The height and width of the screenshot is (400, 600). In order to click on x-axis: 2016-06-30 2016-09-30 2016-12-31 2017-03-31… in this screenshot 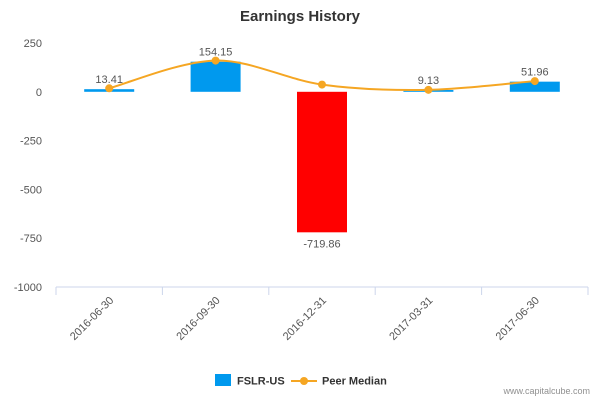, I will do `click(322, 314)`.